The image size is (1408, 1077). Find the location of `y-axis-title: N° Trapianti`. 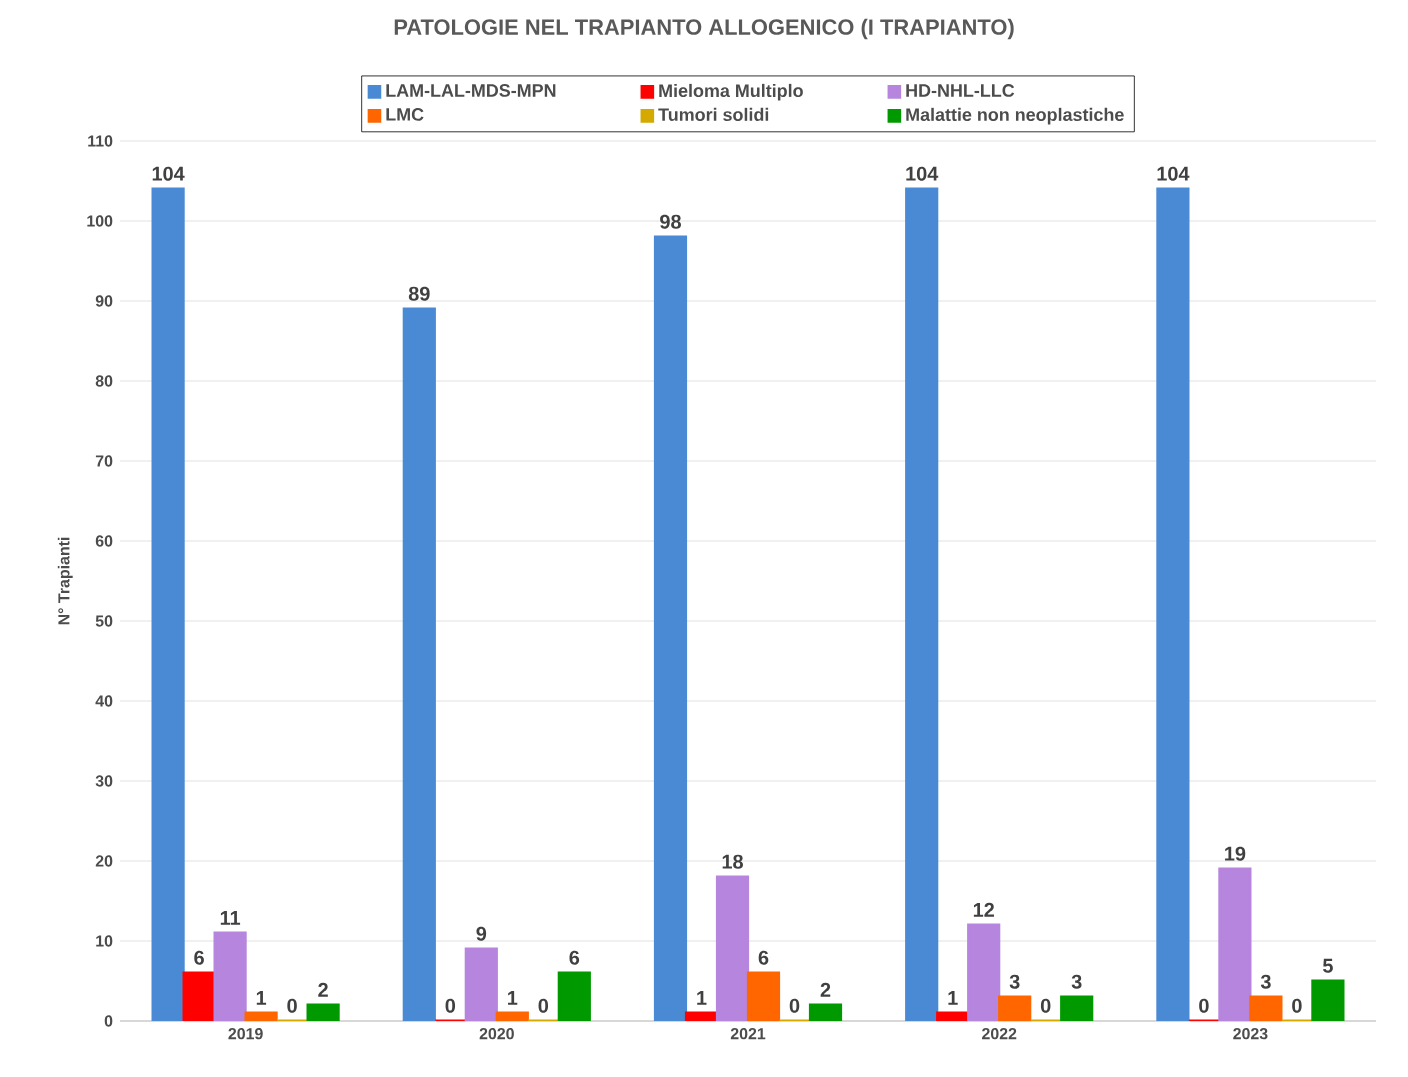

y-axis-title: N° Trapianti is located at coordinates (65, 581).